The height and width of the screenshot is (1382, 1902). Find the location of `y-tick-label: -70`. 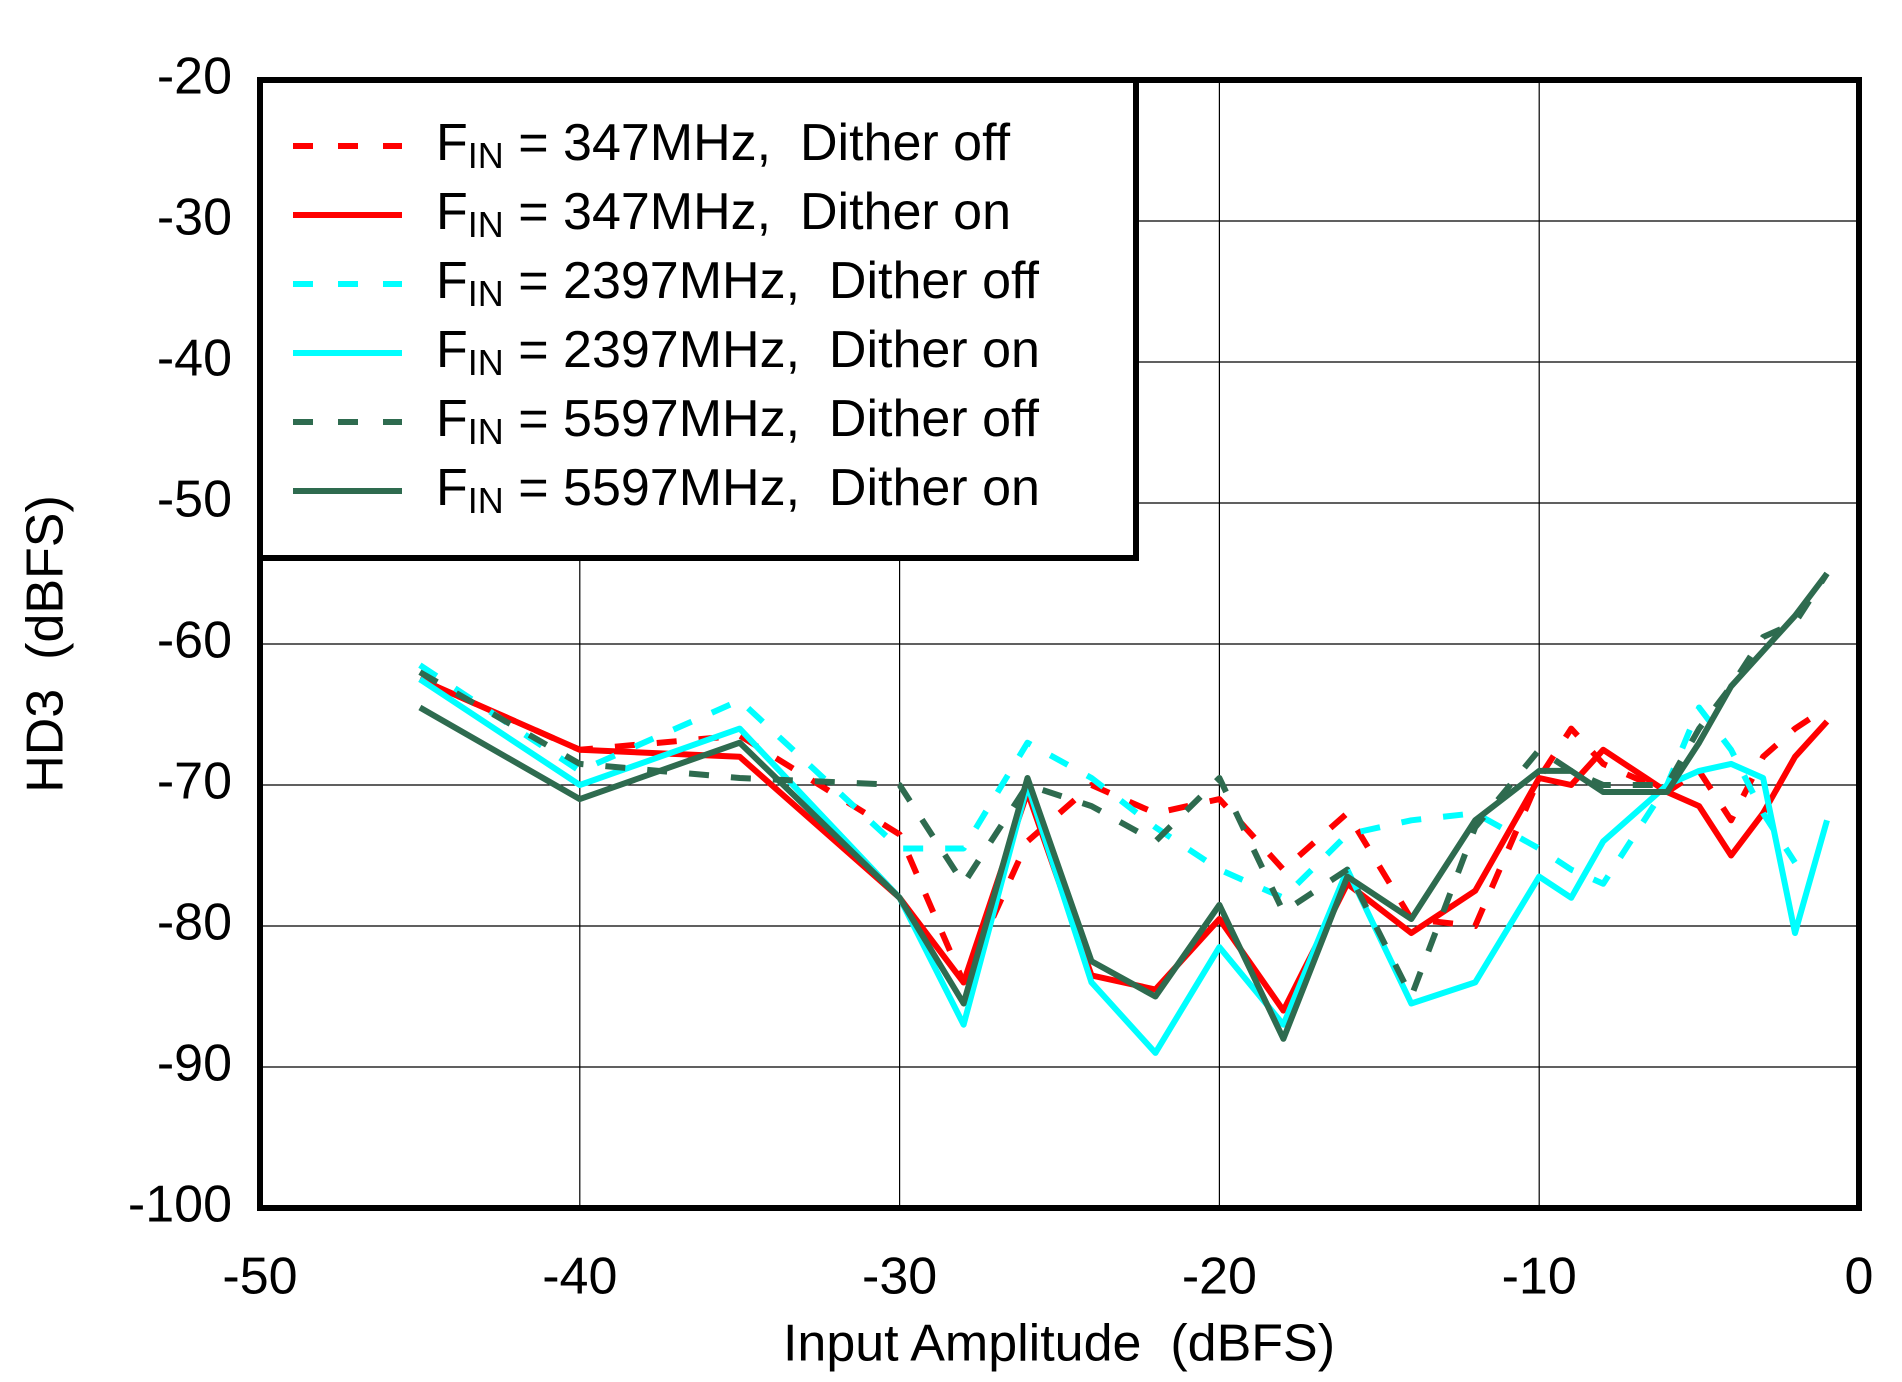

y-tick-label: -70 is located at coordinates (194, 782).